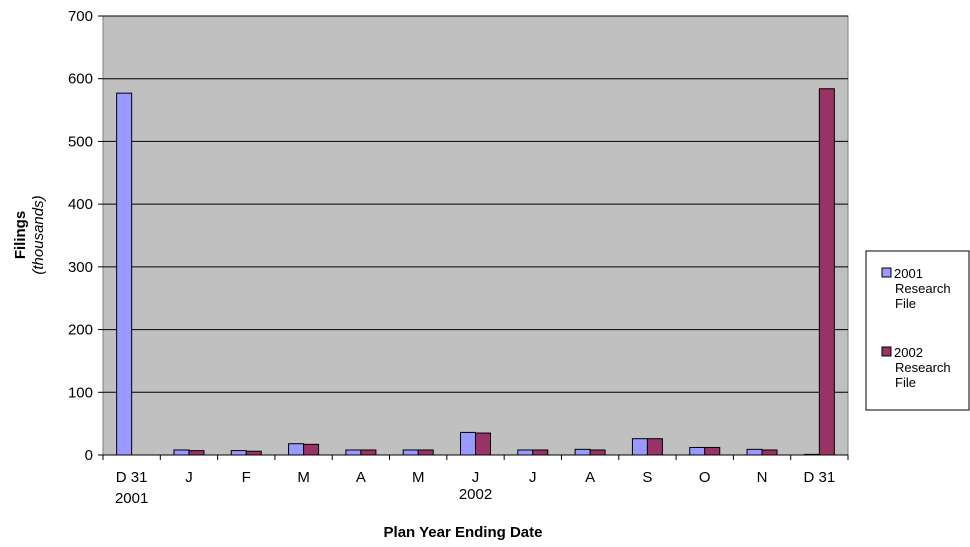 Image resolution: width=970 pixels, height=547 pixels. What do you see at coordinates (923, 288) in the screenshot?
I see `legend-label-1: Research` at bounding box center [923, 288].